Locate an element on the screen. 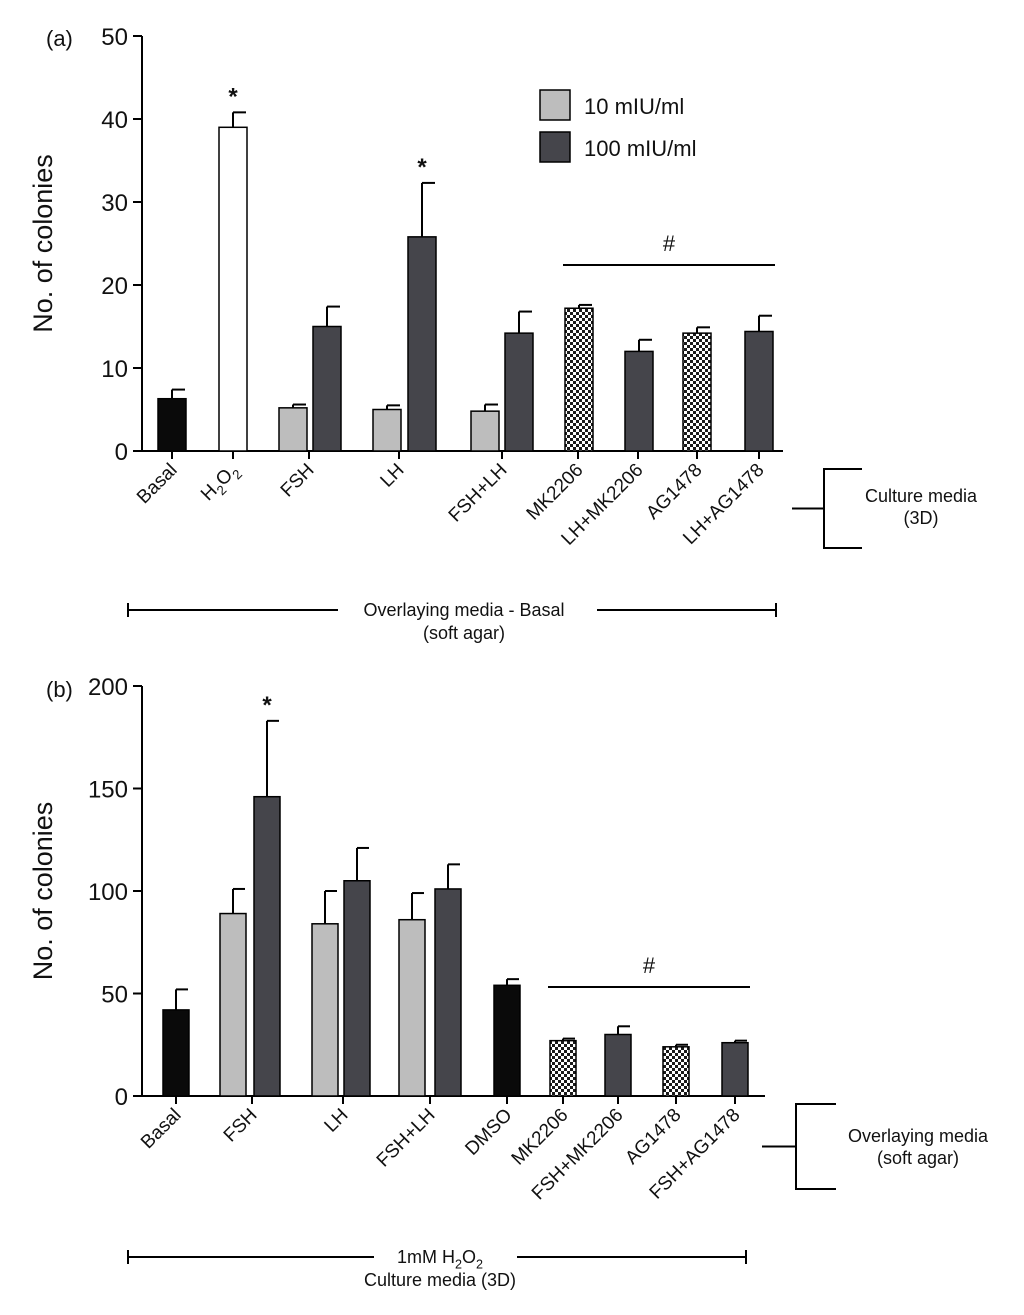 The image size is (1024, 1315). legend-swatch-dose_high is located at coordinates (555, 147).